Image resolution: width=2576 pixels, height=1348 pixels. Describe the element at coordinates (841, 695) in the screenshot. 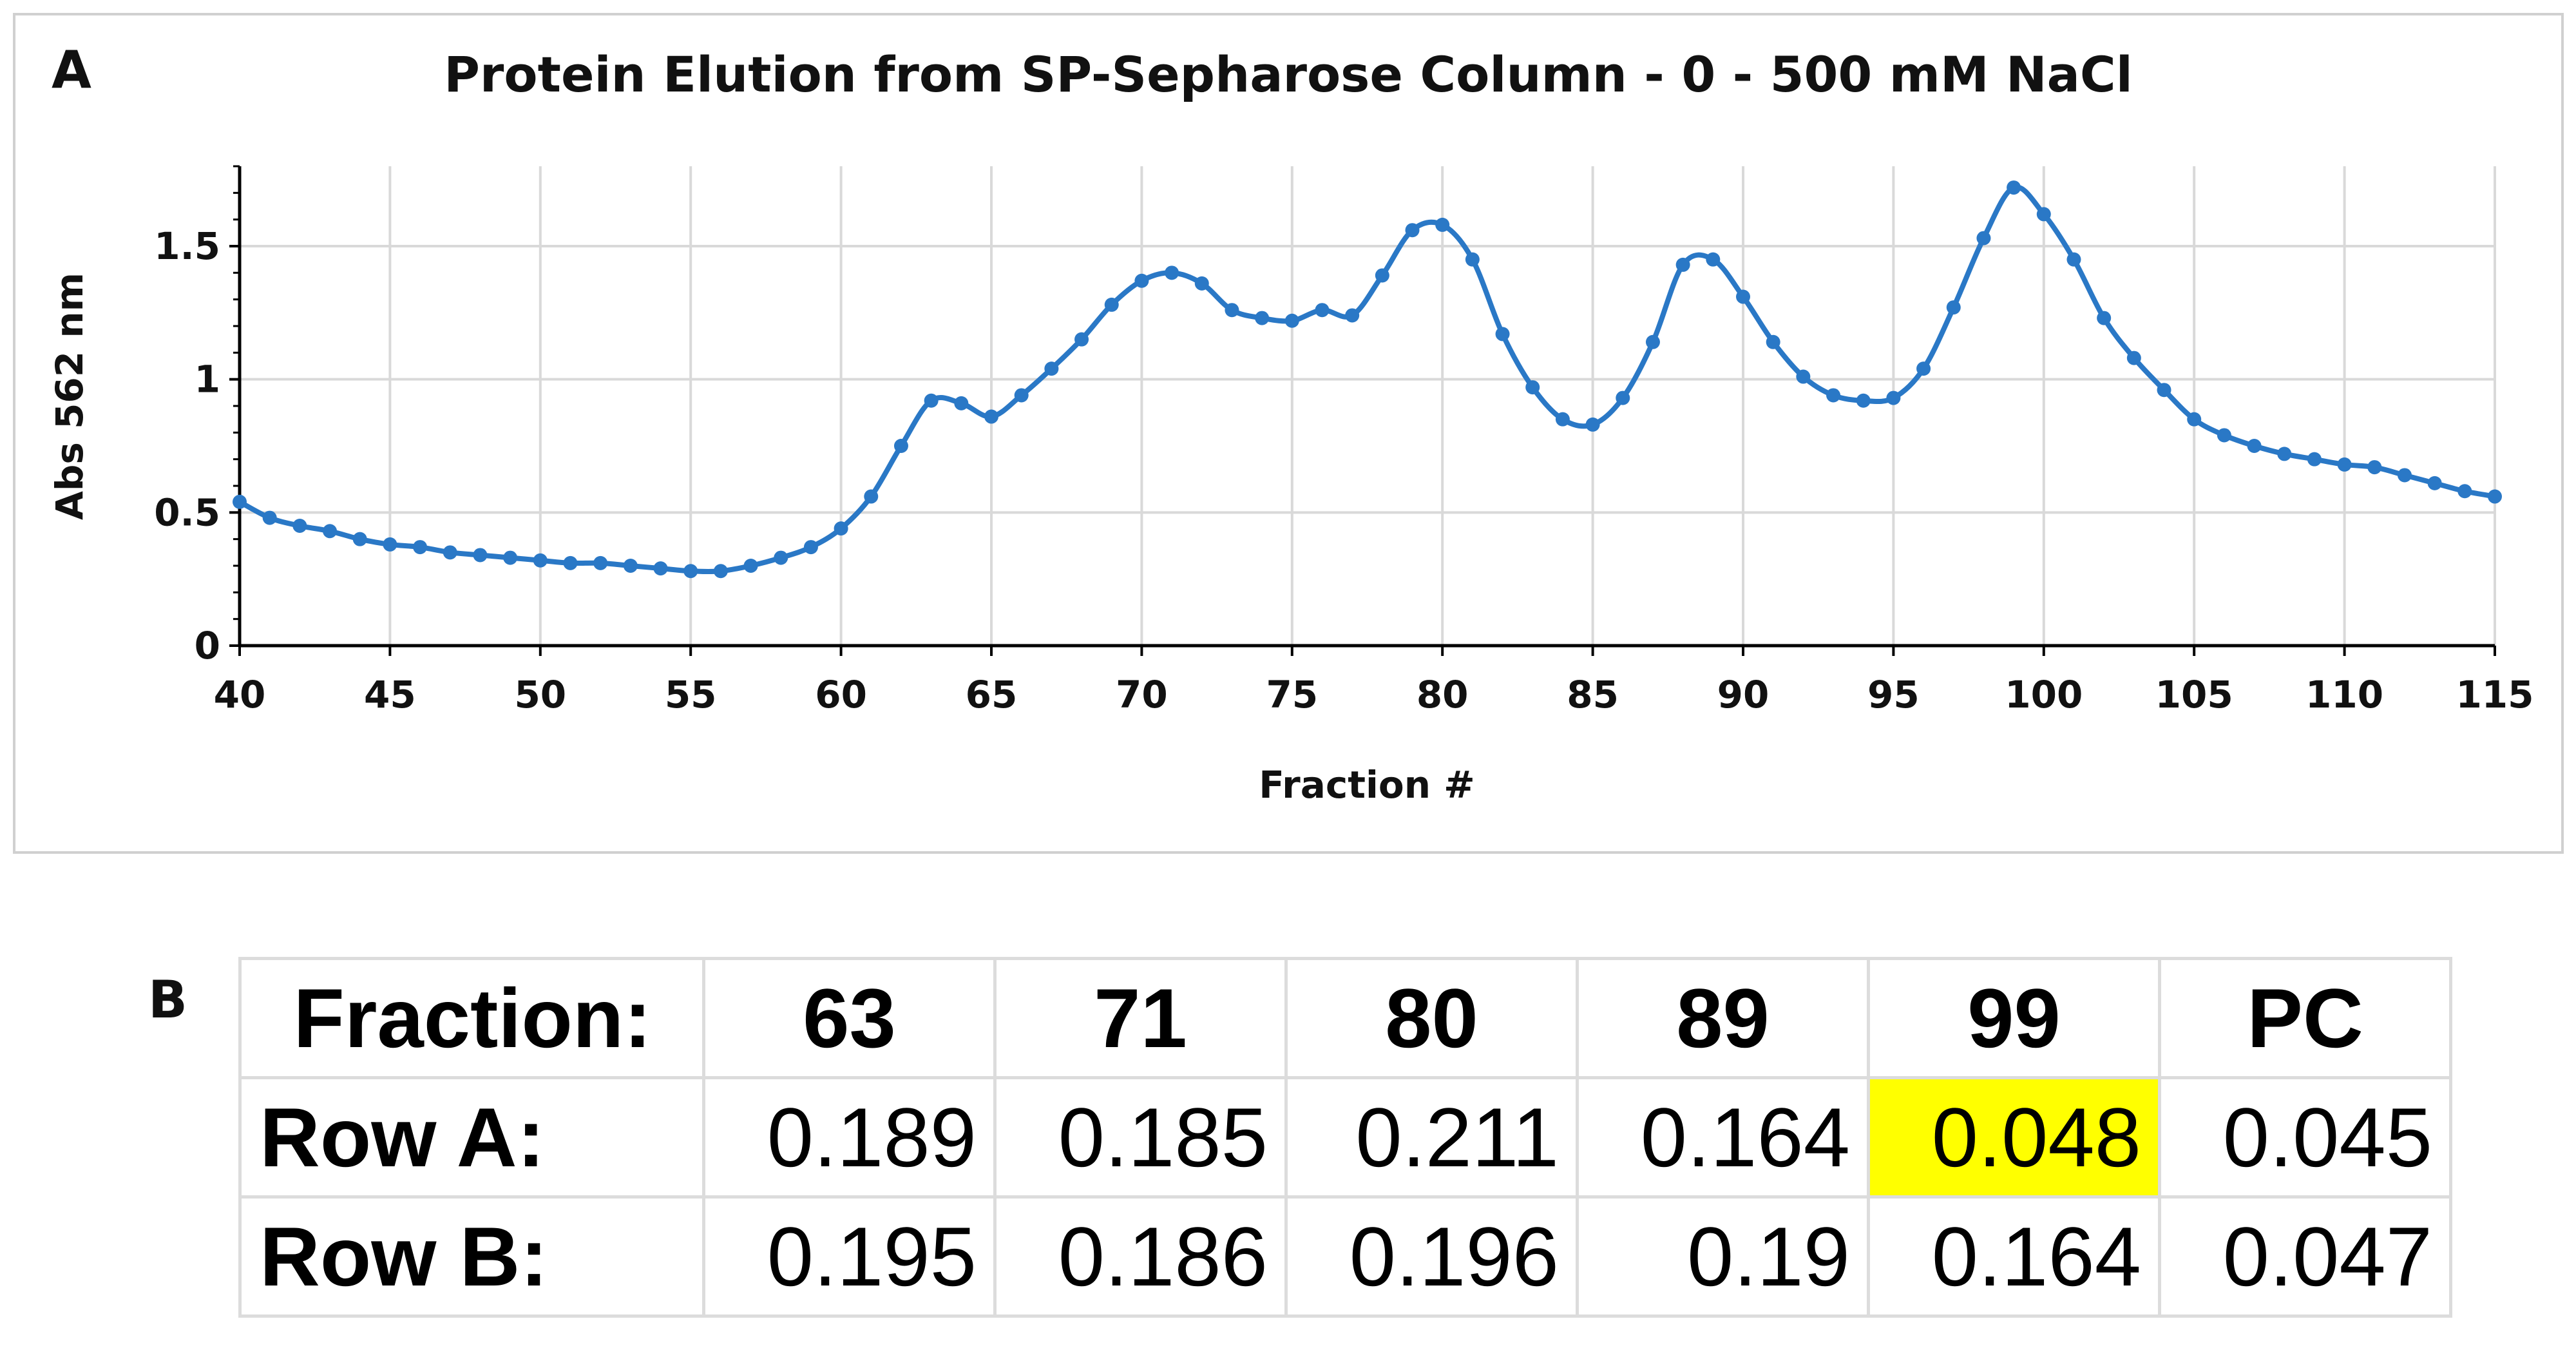

I see `x-tick-label: 60` at that location.